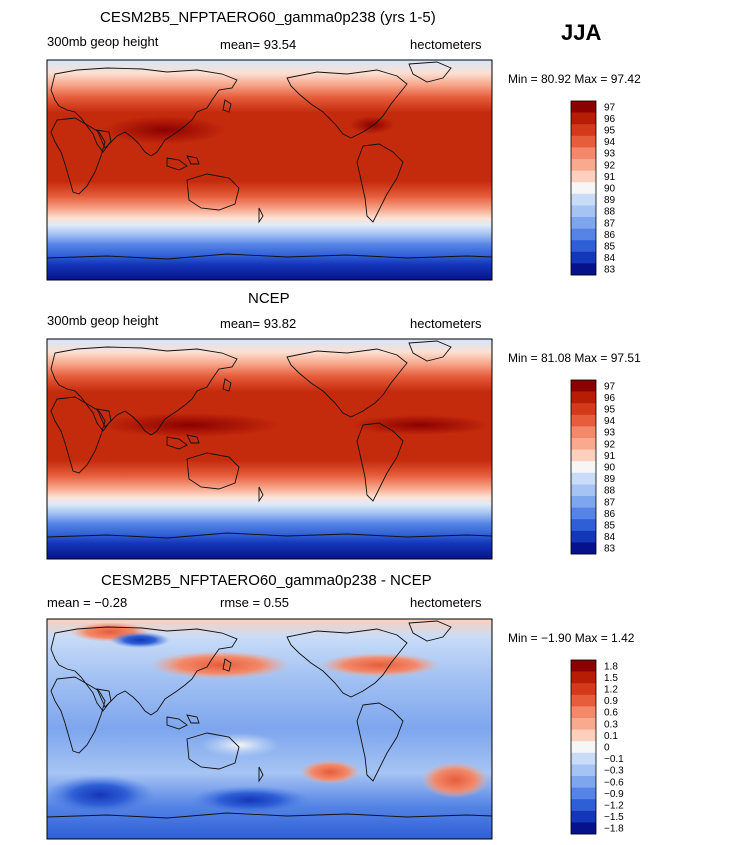  Describe the element at coordinates (372, 125) in the screenshot. I see `panel1-max-region-america` at that location.